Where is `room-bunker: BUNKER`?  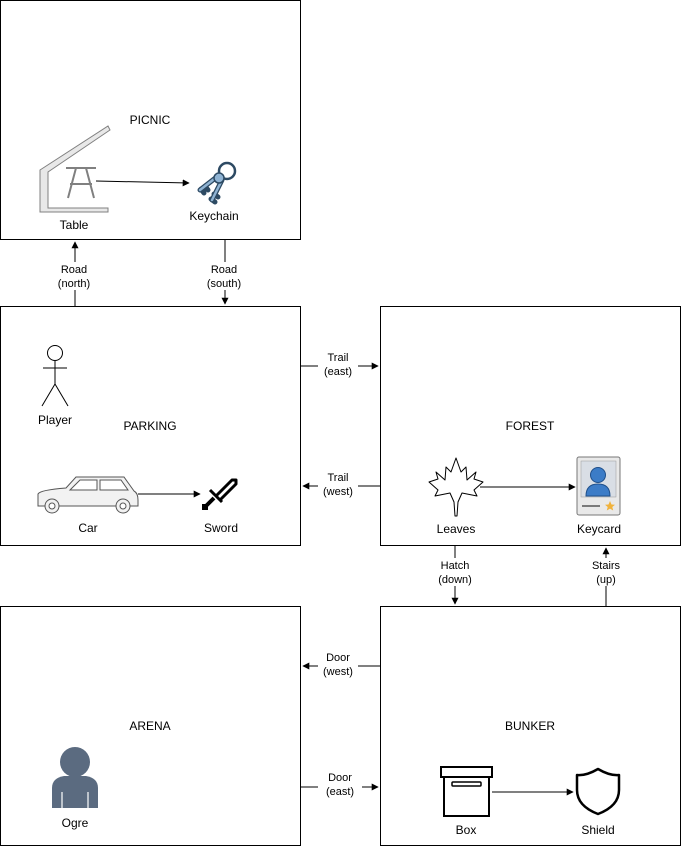
room-bunker: BUNKER is located at coordinates (530, 726).